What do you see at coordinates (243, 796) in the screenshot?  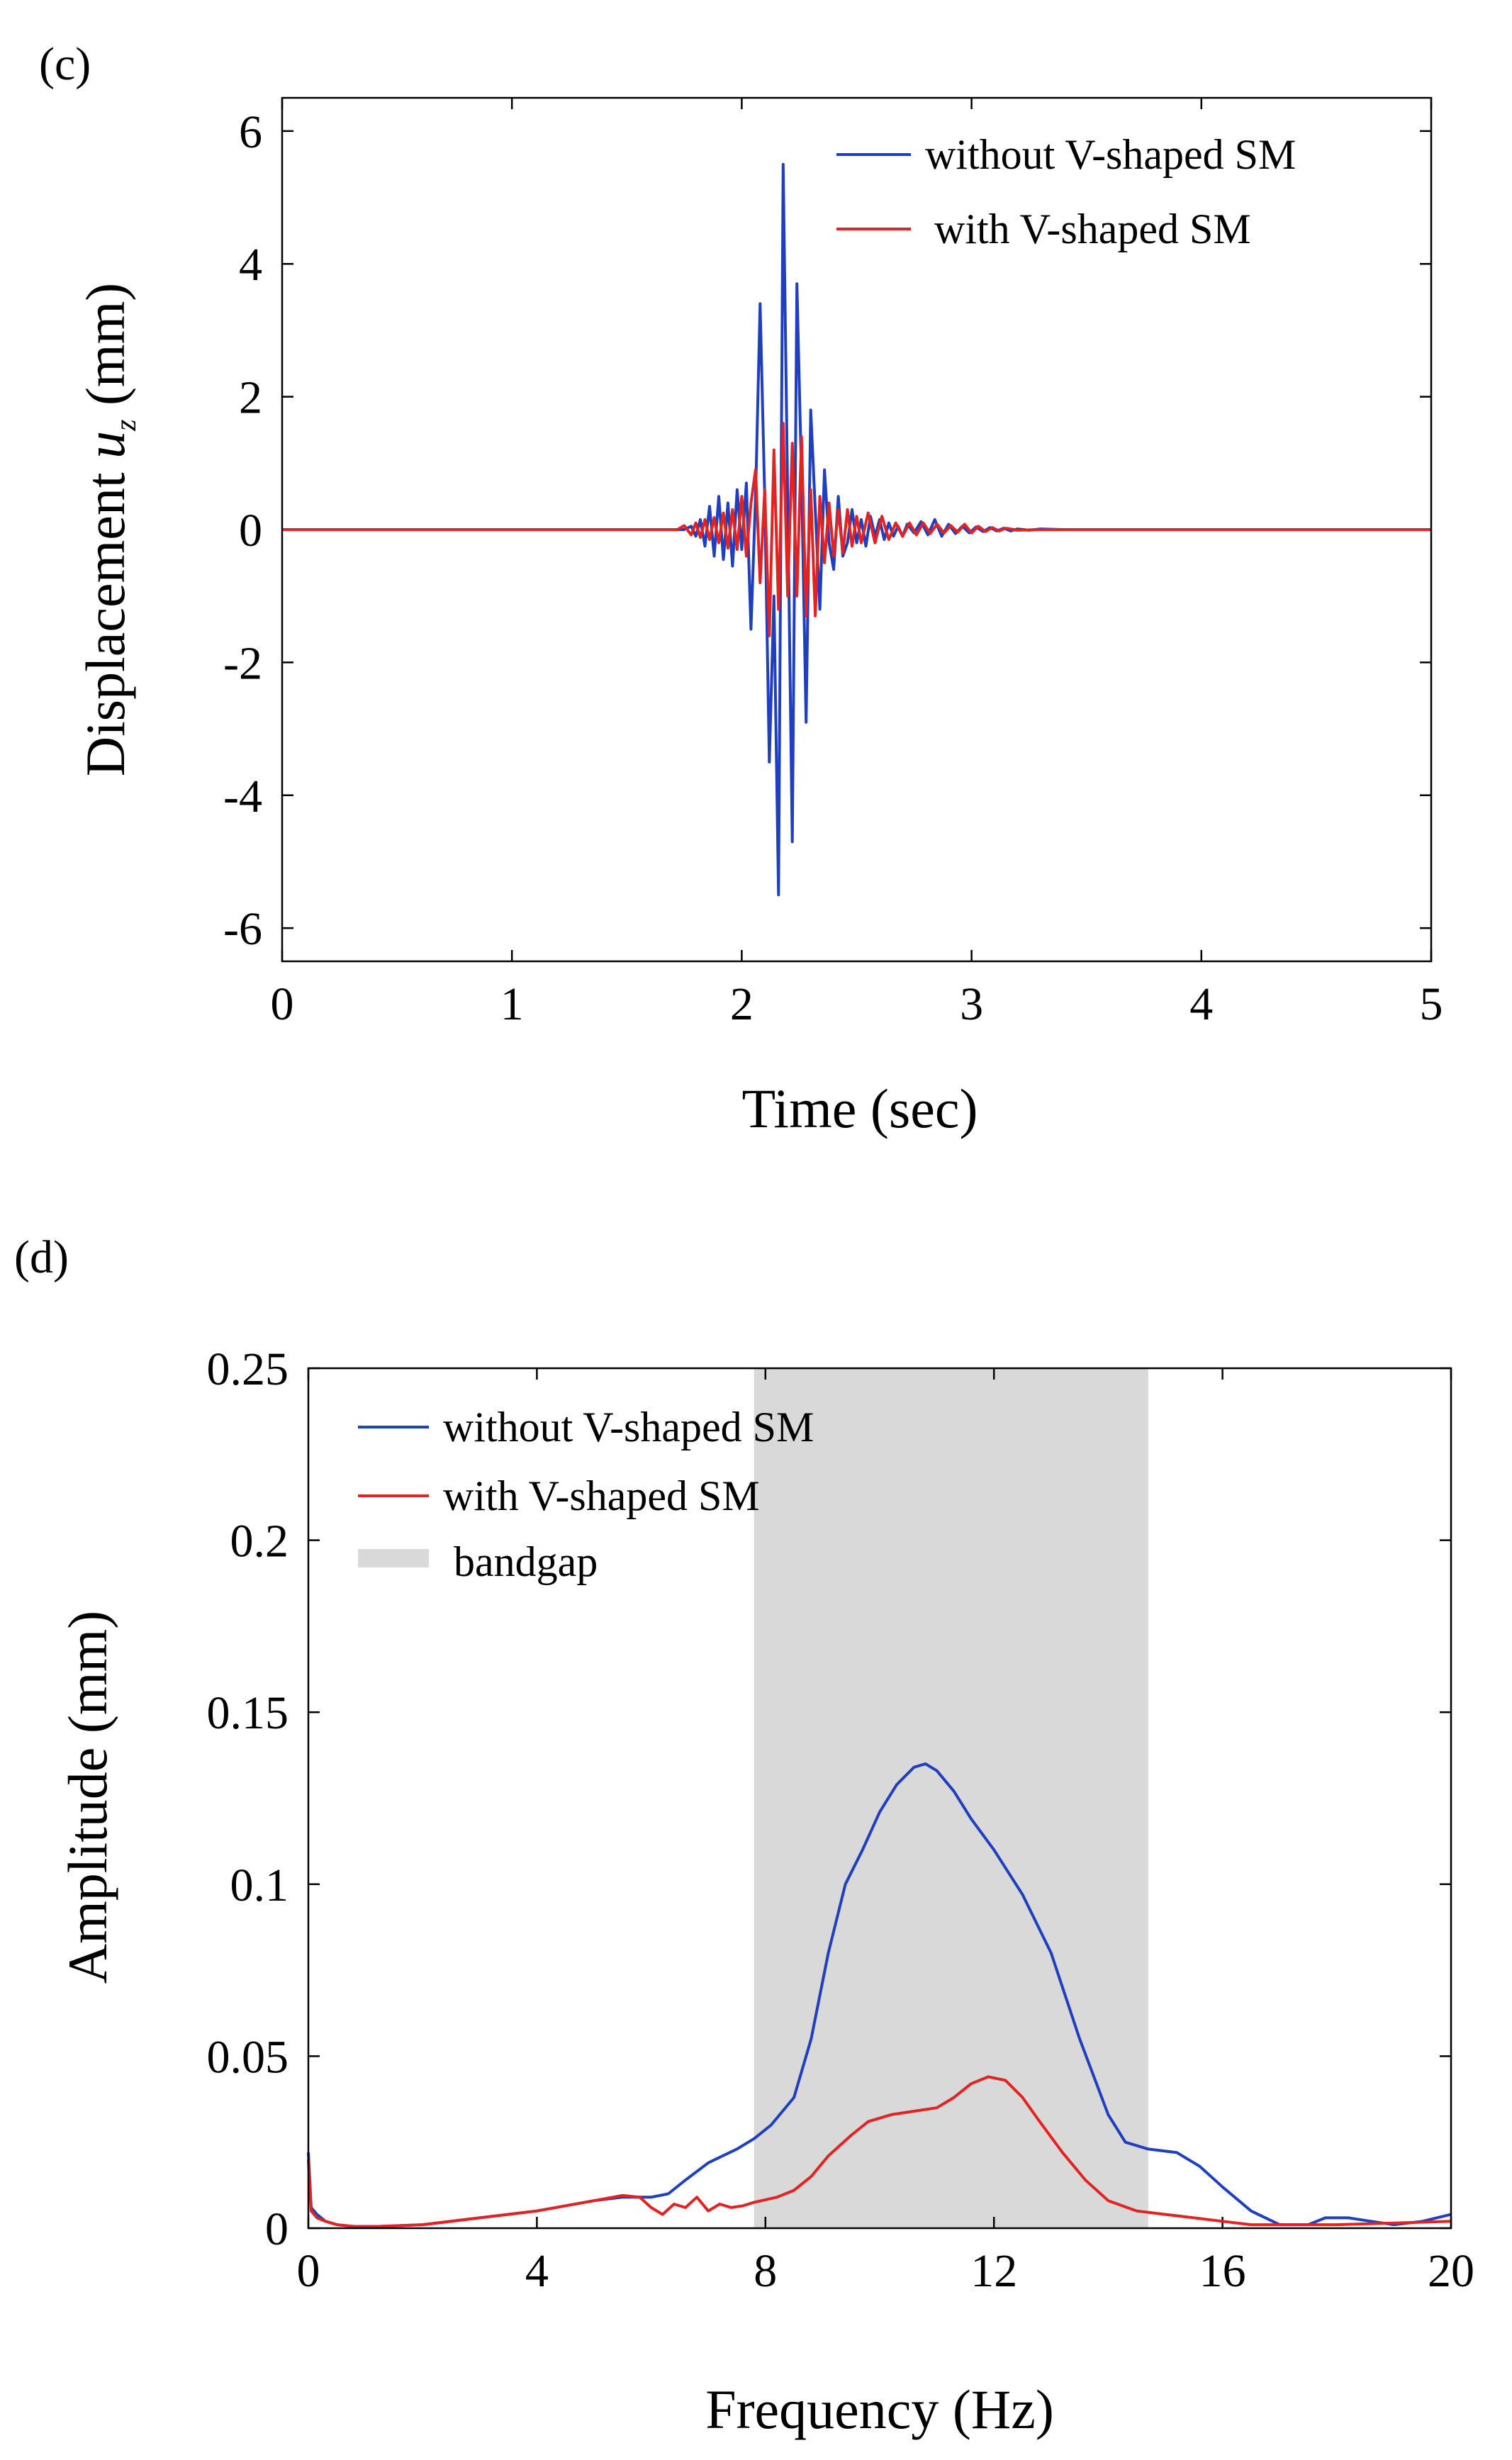 I see `panel-c-y-tick-label: -4` at bounding box center [243, 796].